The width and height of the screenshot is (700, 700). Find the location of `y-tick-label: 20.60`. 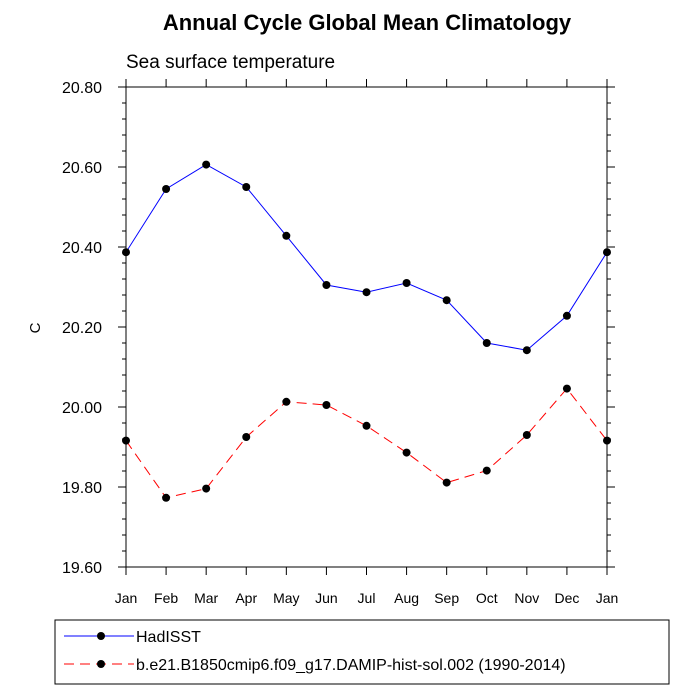

y-tick-label: 20.60 is located at coordinates (82, 168).